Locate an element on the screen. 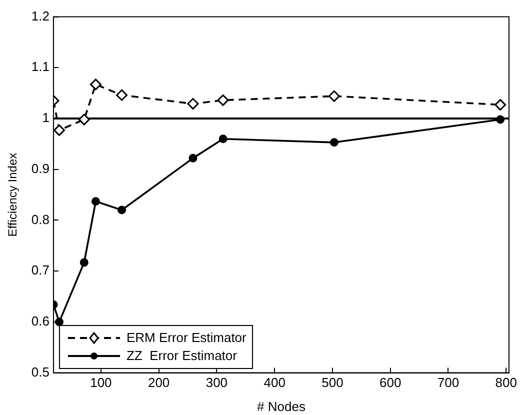  x-tick-label: 600 is located at coordinates (390, 382).